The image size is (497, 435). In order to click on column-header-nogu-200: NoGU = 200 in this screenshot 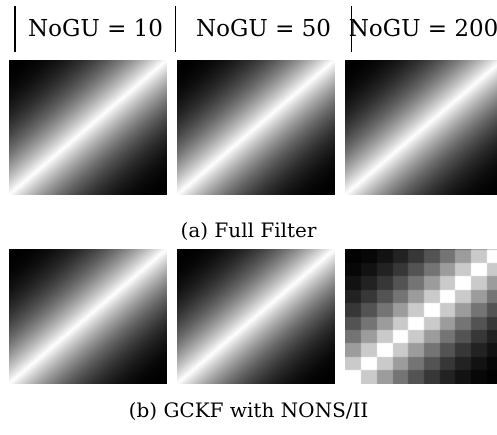, I will do `click(422, 29)`.